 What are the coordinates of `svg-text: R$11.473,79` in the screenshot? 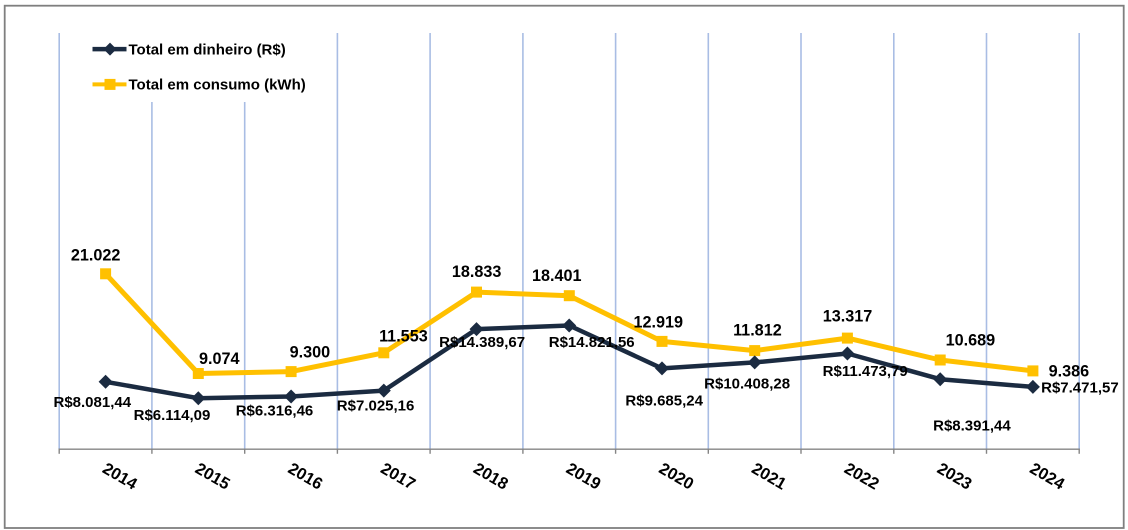 It's located at (865, 371).